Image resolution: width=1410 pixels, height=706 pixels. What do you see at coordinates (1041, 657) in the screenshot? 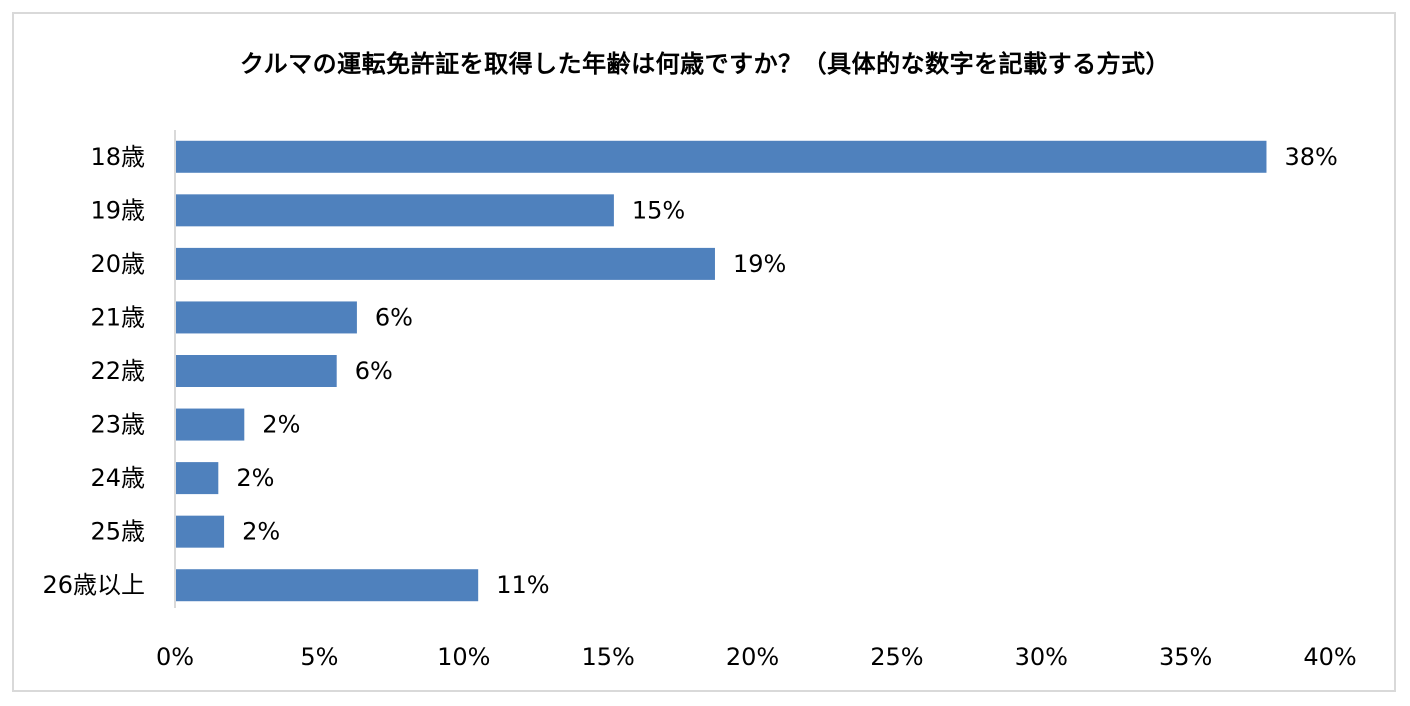
I see `x-tick-label: 30%` at bounding box center [1041, 657].